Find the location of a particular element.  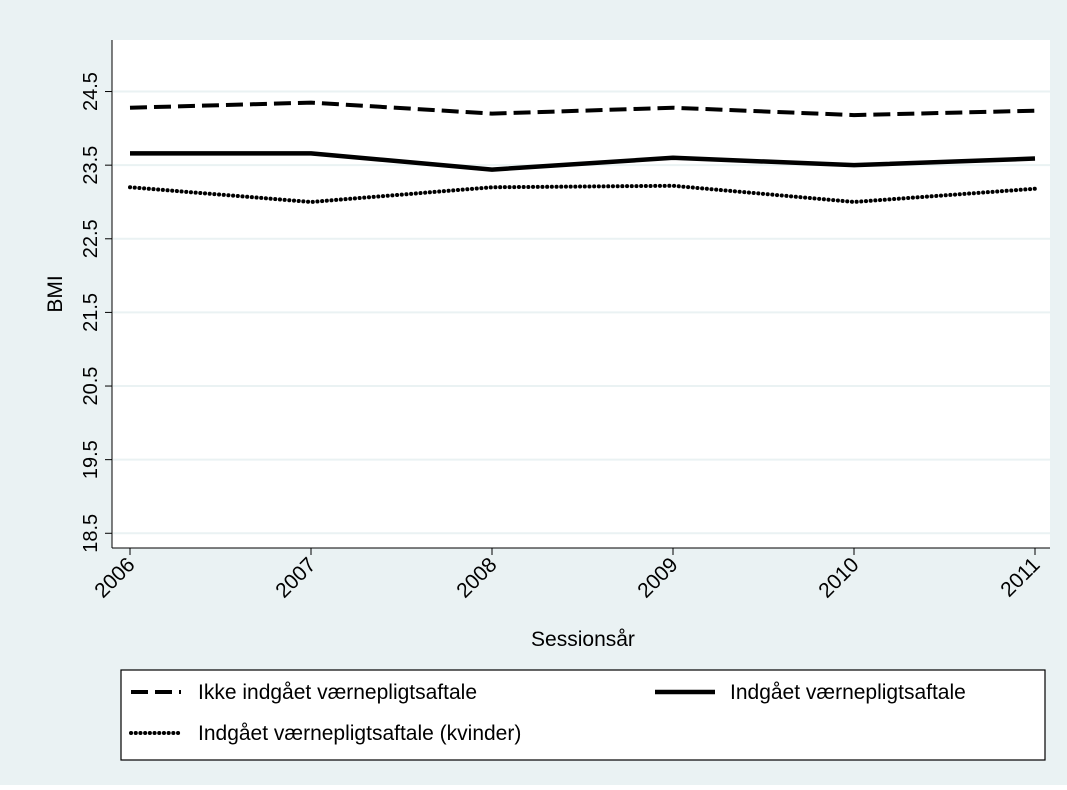

legend-box is located at coordinates (583, 715).